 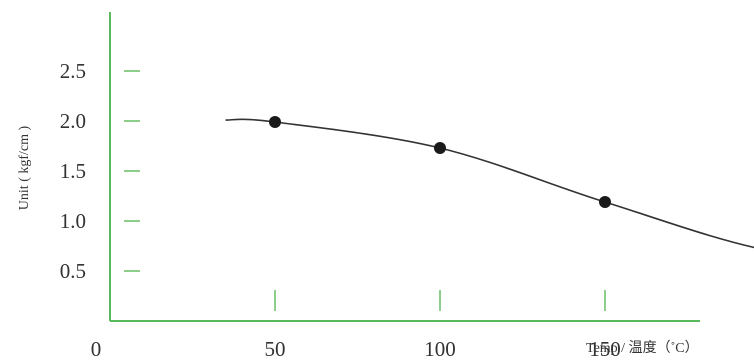 What do you see at coordinates (24, 167) in the screenshot?
I see `y-axis-label: Unit ( kgf/cm )` at bounding box center [24, 167].